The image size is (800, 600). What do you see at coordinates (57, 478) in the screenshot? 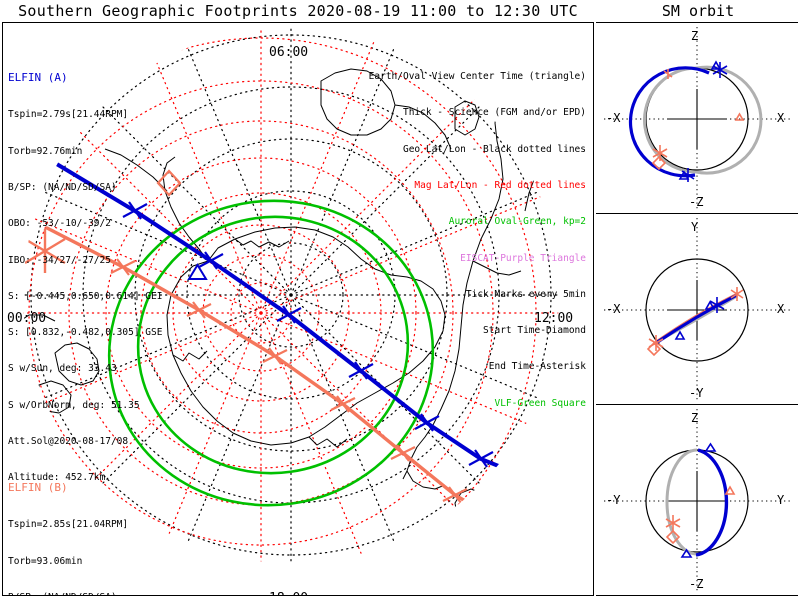
I see `elfin-a-line-10: Altitude: 452.7km` at bounding box center [57, 478].